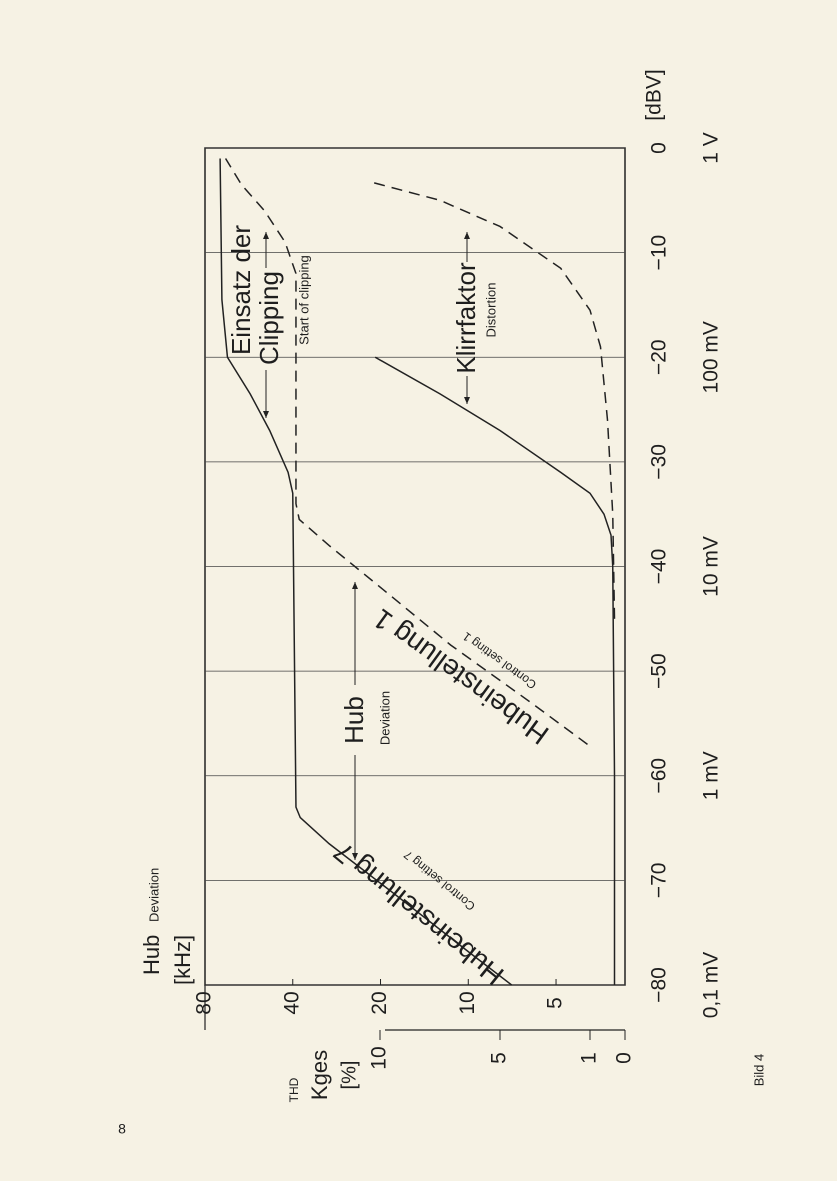  What do you see at coordinates (303, 300) in the screenshot?
I see `annotation: Start of clipping` at bounding box center [303, 300].